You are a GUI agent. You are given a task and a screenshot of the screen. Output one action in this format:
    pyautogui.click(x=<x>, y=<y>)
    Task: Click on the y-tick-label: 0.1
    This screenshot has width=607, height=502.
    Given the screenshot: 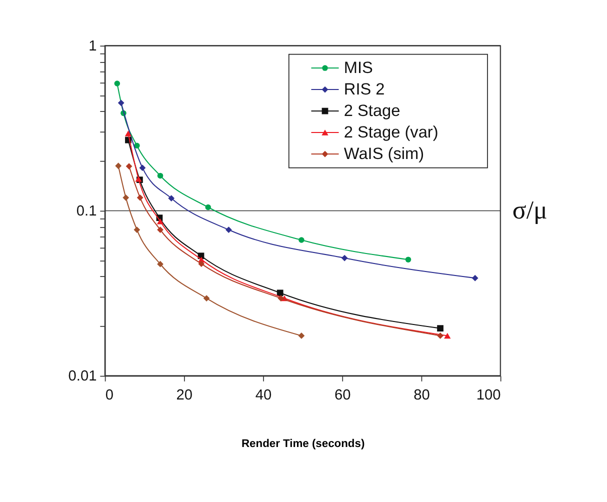 What is the action you would take?
    pyautogui.click(x=86, y=211)
    